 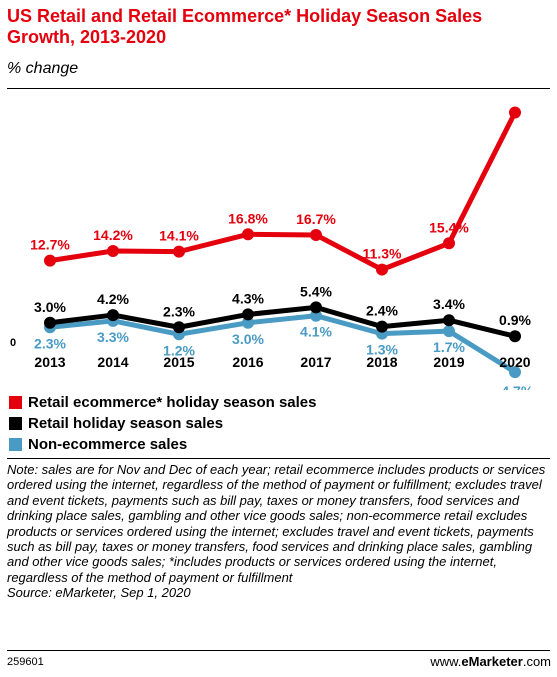 I want to click on data-label-retail-2020: 0.9%, so click(x=515, y=320).